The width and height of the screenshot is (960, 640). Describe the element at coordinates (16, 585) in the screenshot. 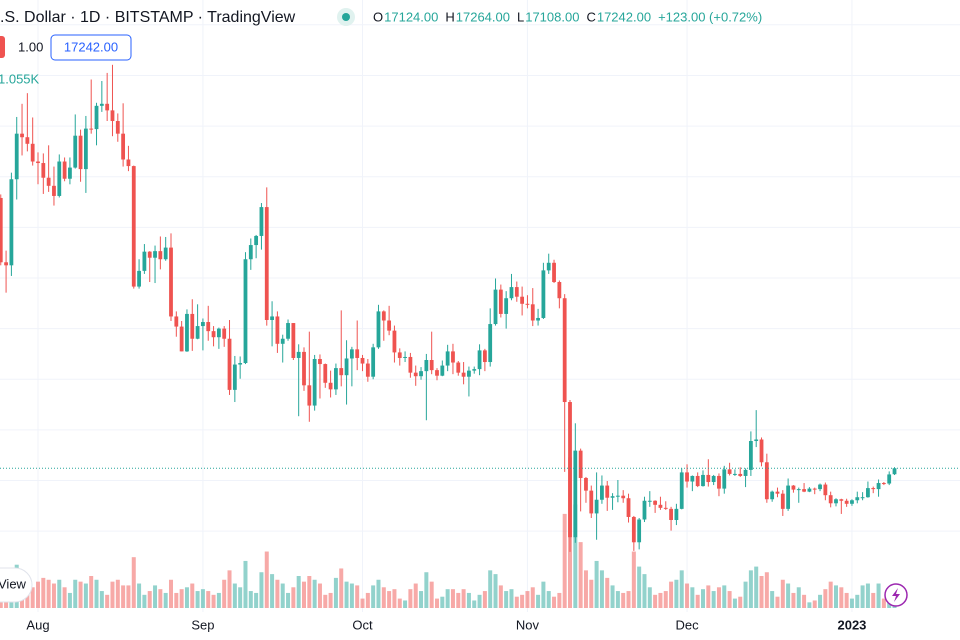

I see `view-button` at that location.